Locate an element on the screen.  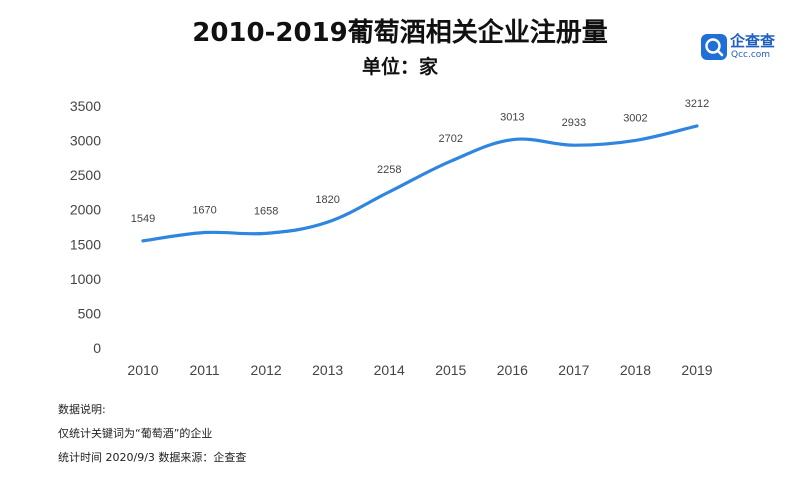
notes-line-1: 仅统计关键词为“葡萄酒”的企业 is located at coordinates (135, 433).